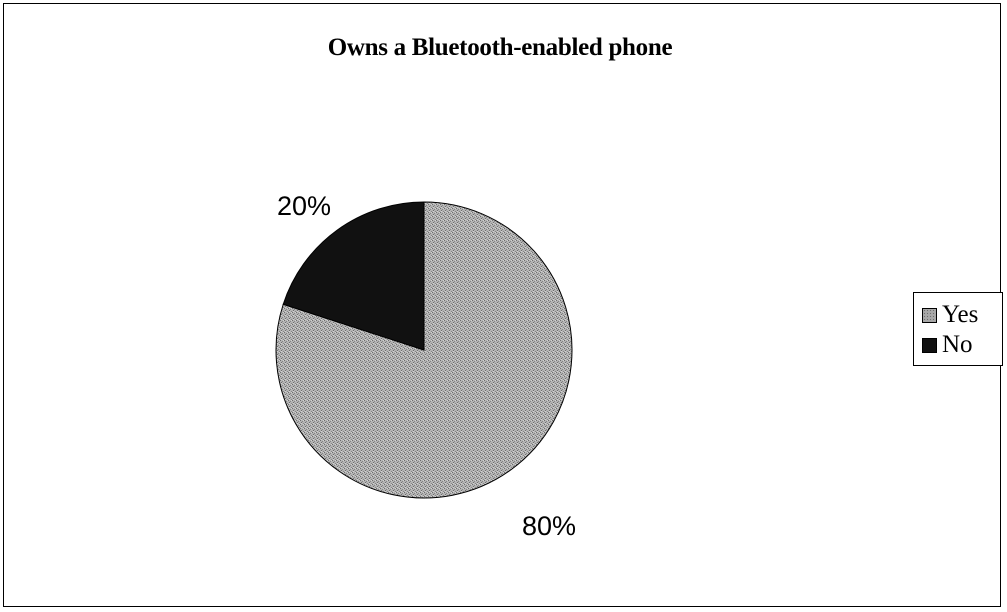 The height and width of the screenshot is (612, 1007). I want to click on pie-label-no: 20%, so click(304, 206).